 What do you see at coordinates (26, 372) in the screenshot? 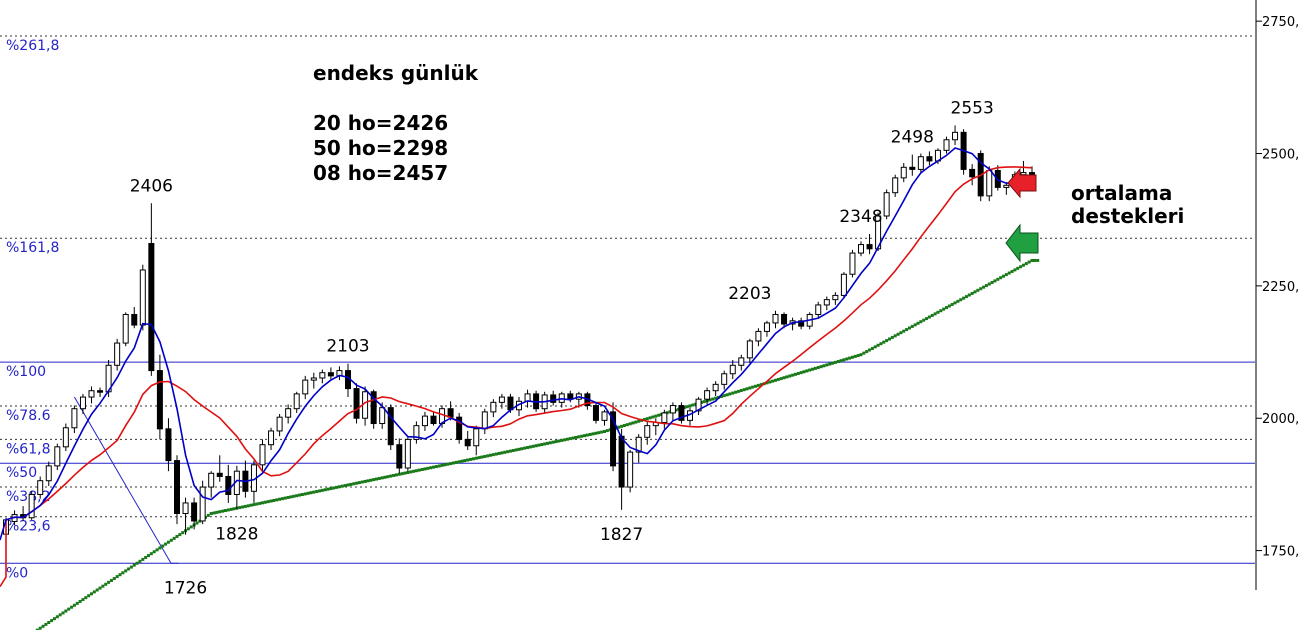
I see `fib-label: %100` at bounding box center [26, 372].